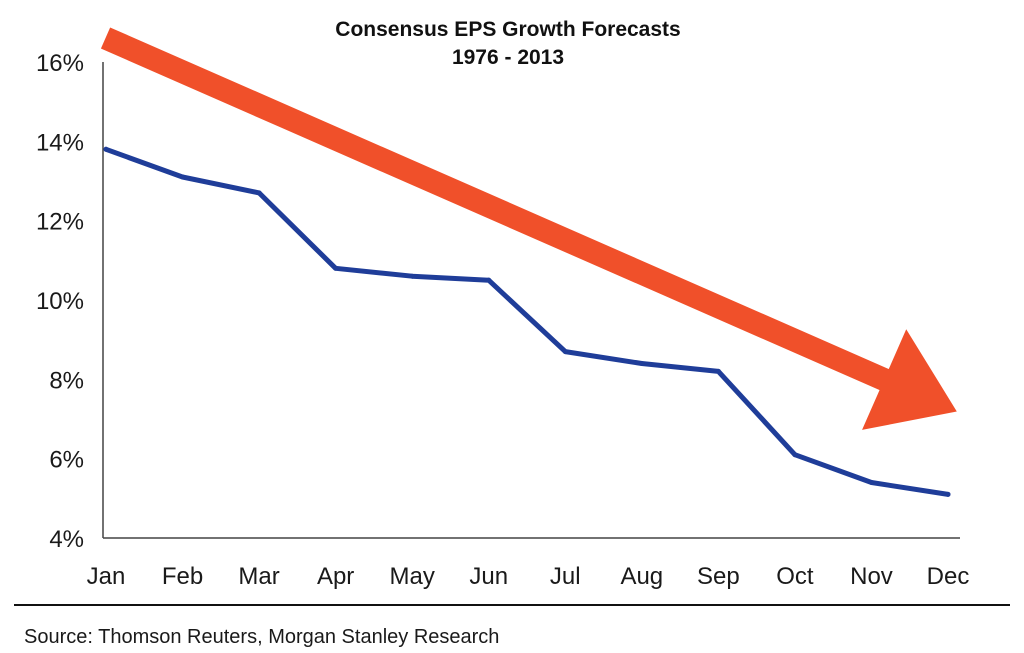 This screenshot has width=1024, height=653. Describe the element at coordinates (871, 576) in the screenshot. I see `x-tick-label: Nov` at that location.